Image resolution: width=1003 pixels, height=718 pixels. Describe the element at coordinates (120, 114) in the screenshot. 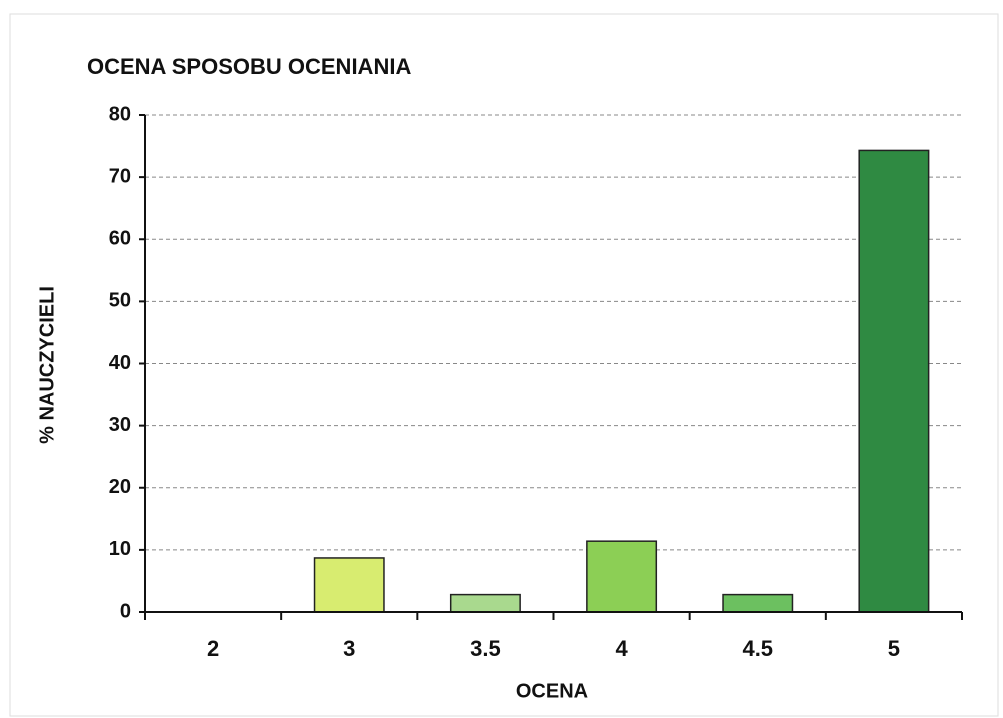

I see `y-tick-label: 80` at that location.